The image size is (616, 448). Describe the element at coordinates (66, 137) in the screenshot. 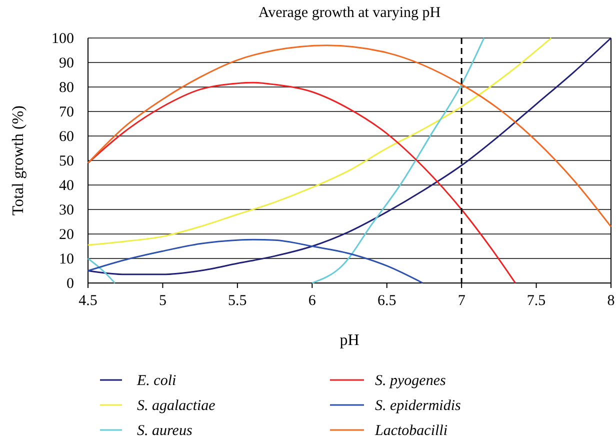

I see `y-tick-label: 60` at that location.